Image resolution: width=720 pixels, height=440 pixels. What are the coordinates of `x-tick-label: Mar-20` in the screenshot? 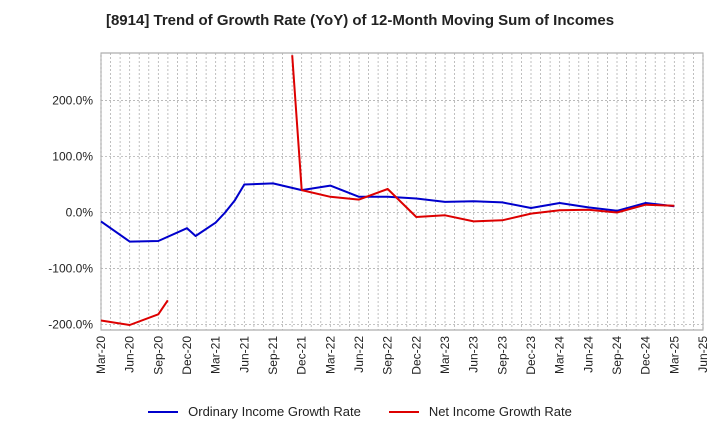 It's located at (101, 355).